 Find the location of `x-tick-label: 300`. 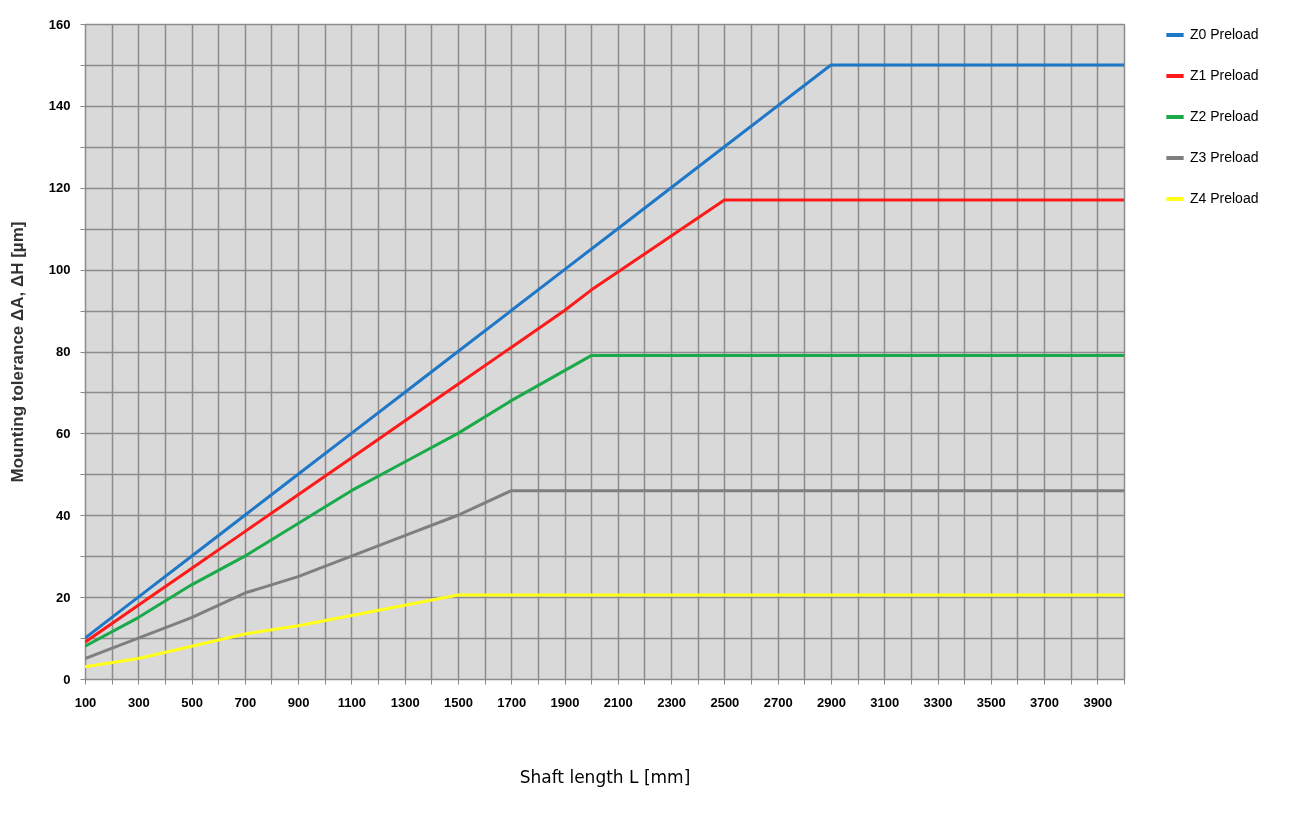

x-tick-label: 300 is located at coordinates (138, 702).